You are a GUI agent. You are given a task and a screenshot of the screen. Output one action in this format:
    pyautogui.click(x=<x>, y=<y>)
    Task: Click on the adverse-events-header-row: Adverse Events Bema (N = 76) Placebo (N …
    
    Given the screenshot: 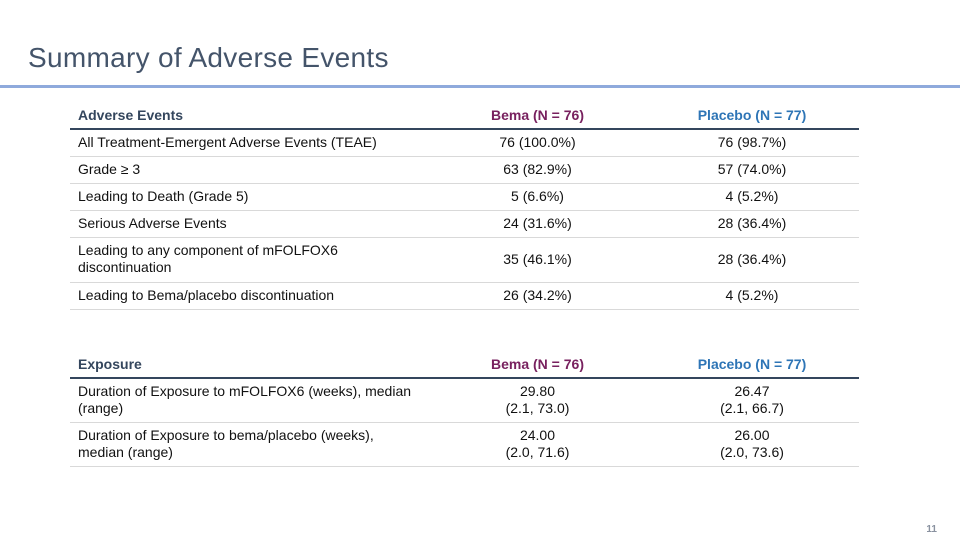 What is the action you would take?
    pyautogui.click(x=464, y=117)
    